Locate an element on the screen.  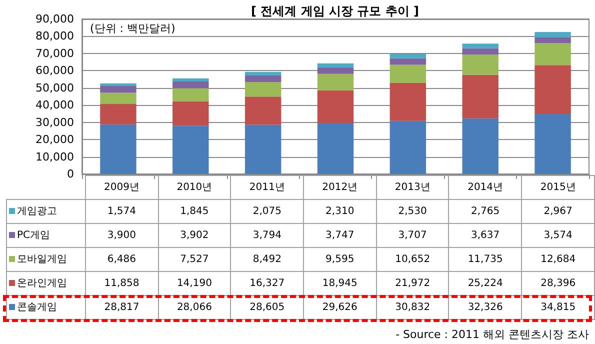
data-label: 3,747 is located at coordinates (340, 236).